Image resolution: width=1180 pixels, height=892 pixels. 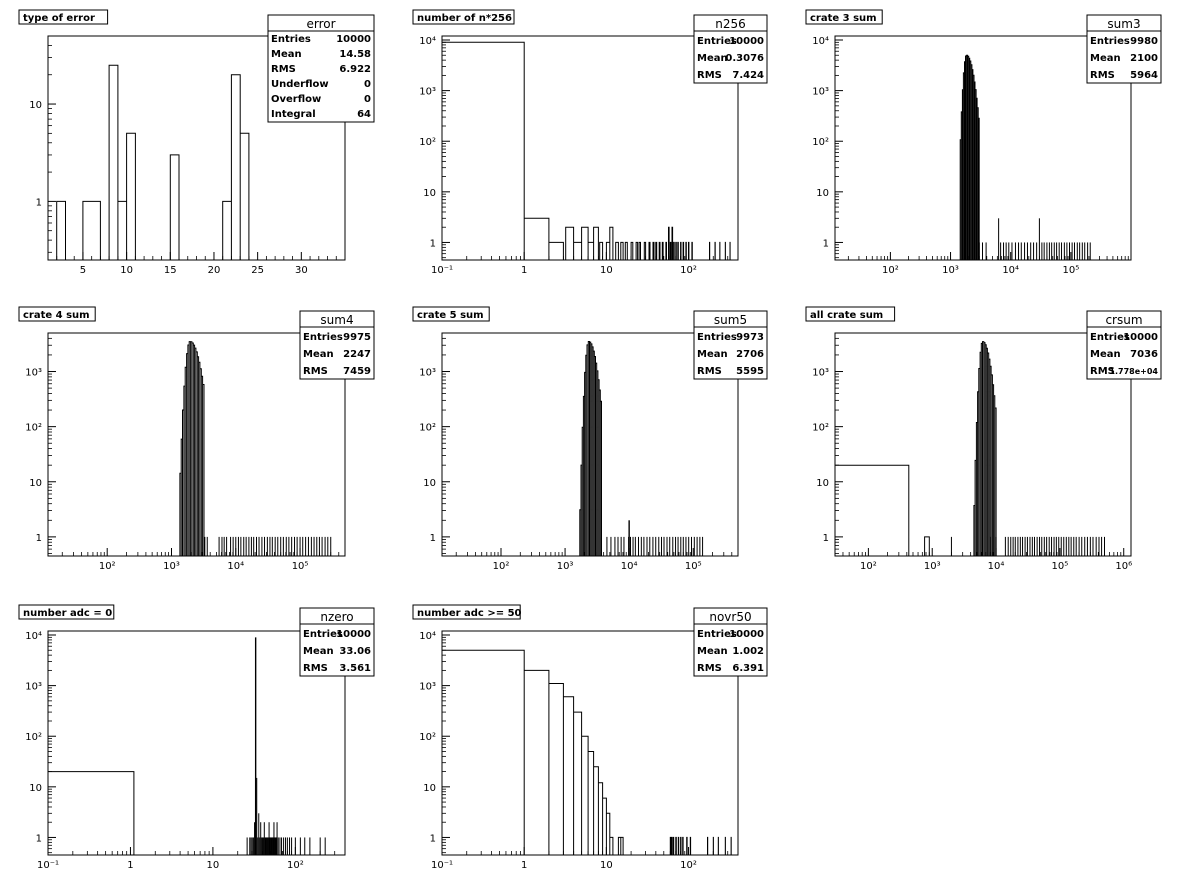 I want to click on stats-name: novr50, so click(x=730, y=617).